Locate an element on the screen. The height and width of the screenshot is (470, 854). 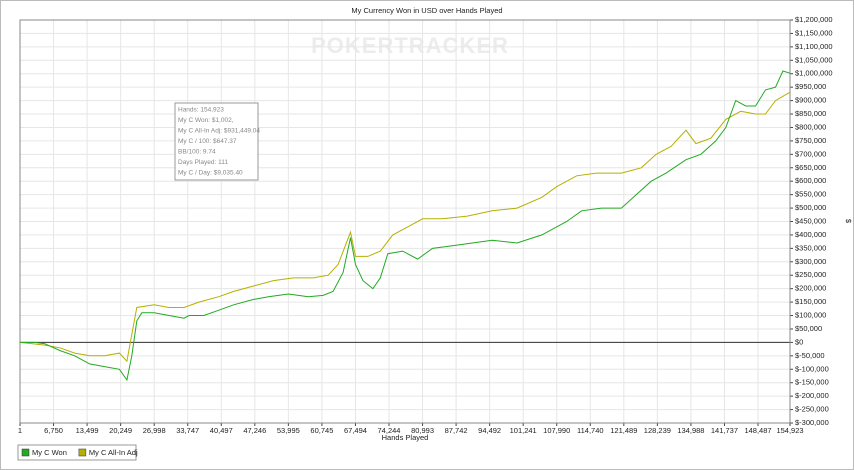
x-tick-label: 154,923 is located at coordinates (789, 430).